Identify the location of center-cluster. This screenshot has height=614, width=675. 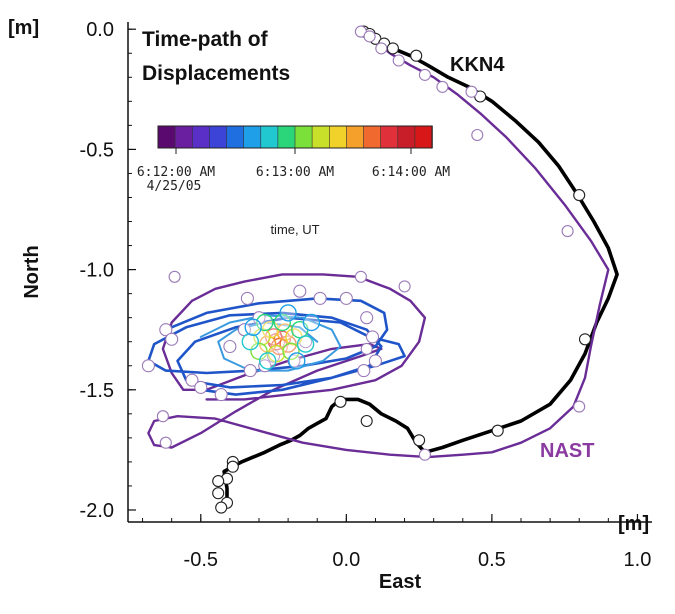
(281, 337).